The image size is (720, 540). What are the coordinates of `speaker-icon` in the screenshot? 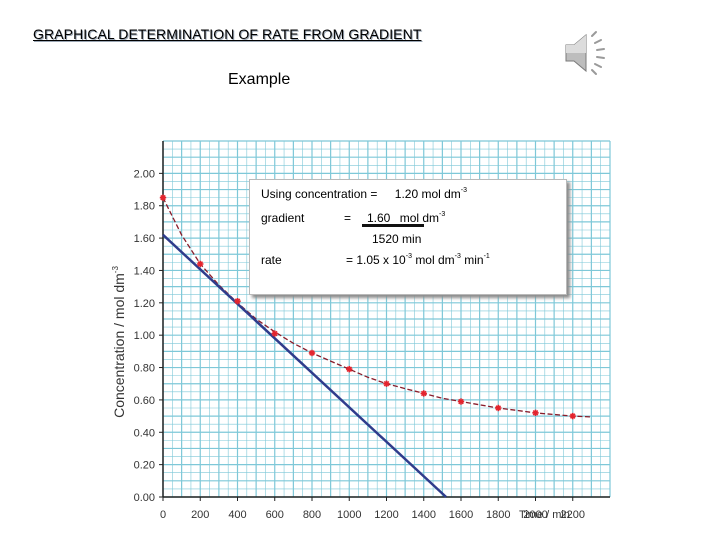 It's located at (586, 53).